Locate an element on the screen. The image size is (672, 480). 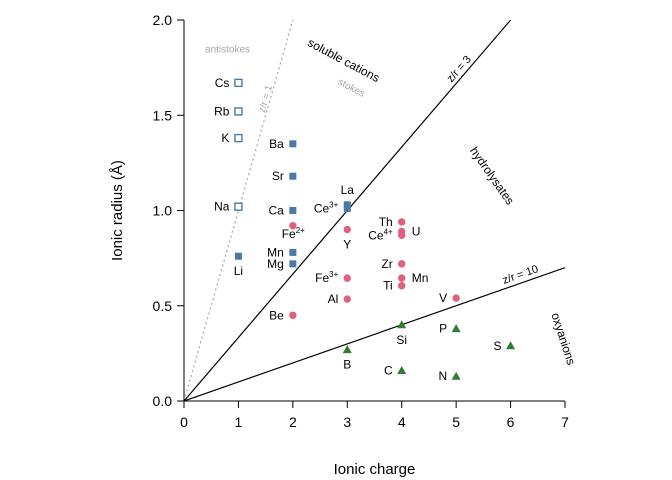
point-label: Li is located at coordinates (238, 271).